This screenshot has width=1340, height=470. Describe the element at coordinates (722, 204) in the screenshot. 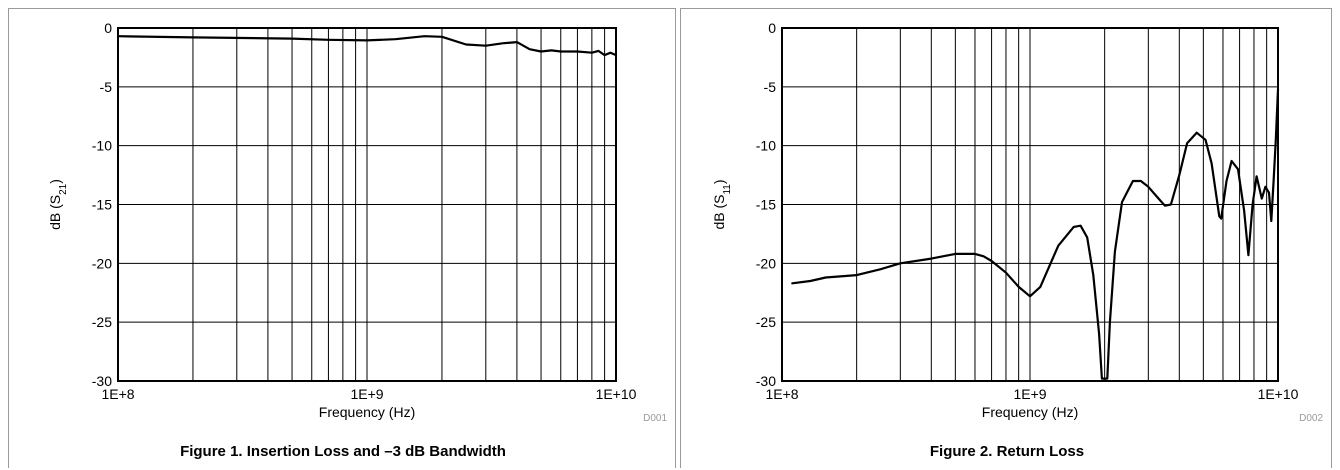

I see `y-axis-label: dB (S11)` at that location.